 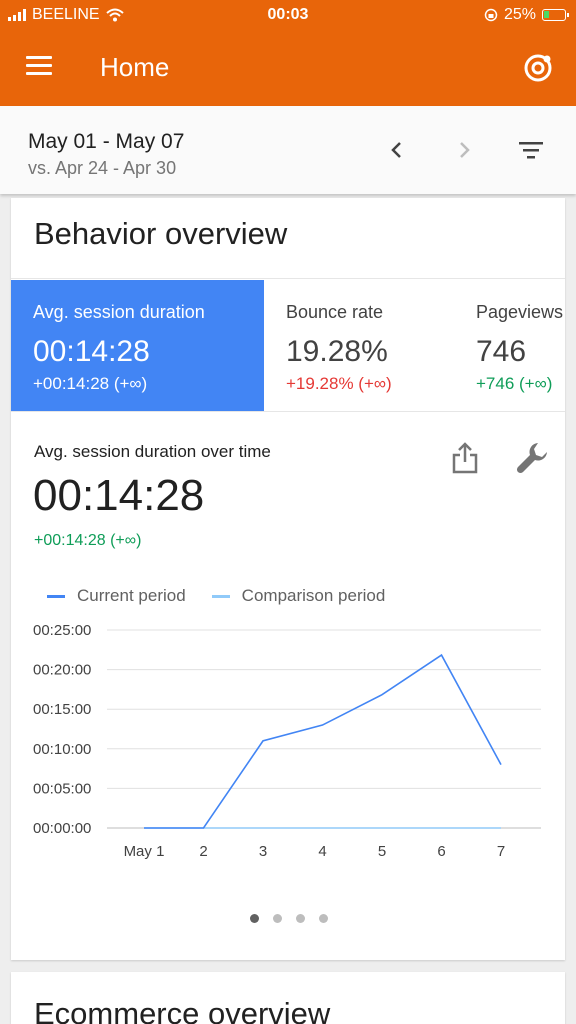 What do you see at coordinates (62, 749) in the screenshot?
I see `y-tick-label: 00:10:00` at bounding box center [62, 749].